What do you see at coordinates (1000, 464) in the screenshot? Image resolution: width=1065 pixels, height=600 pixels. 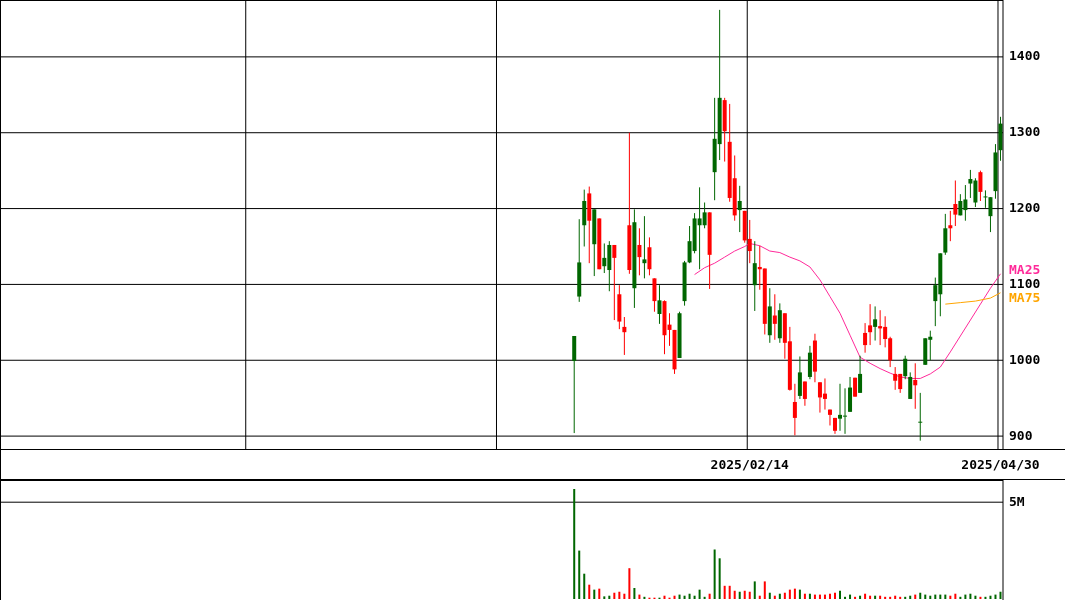 I see `x-tick-label: 2025/04/30` at bounding box center [1000, 464].